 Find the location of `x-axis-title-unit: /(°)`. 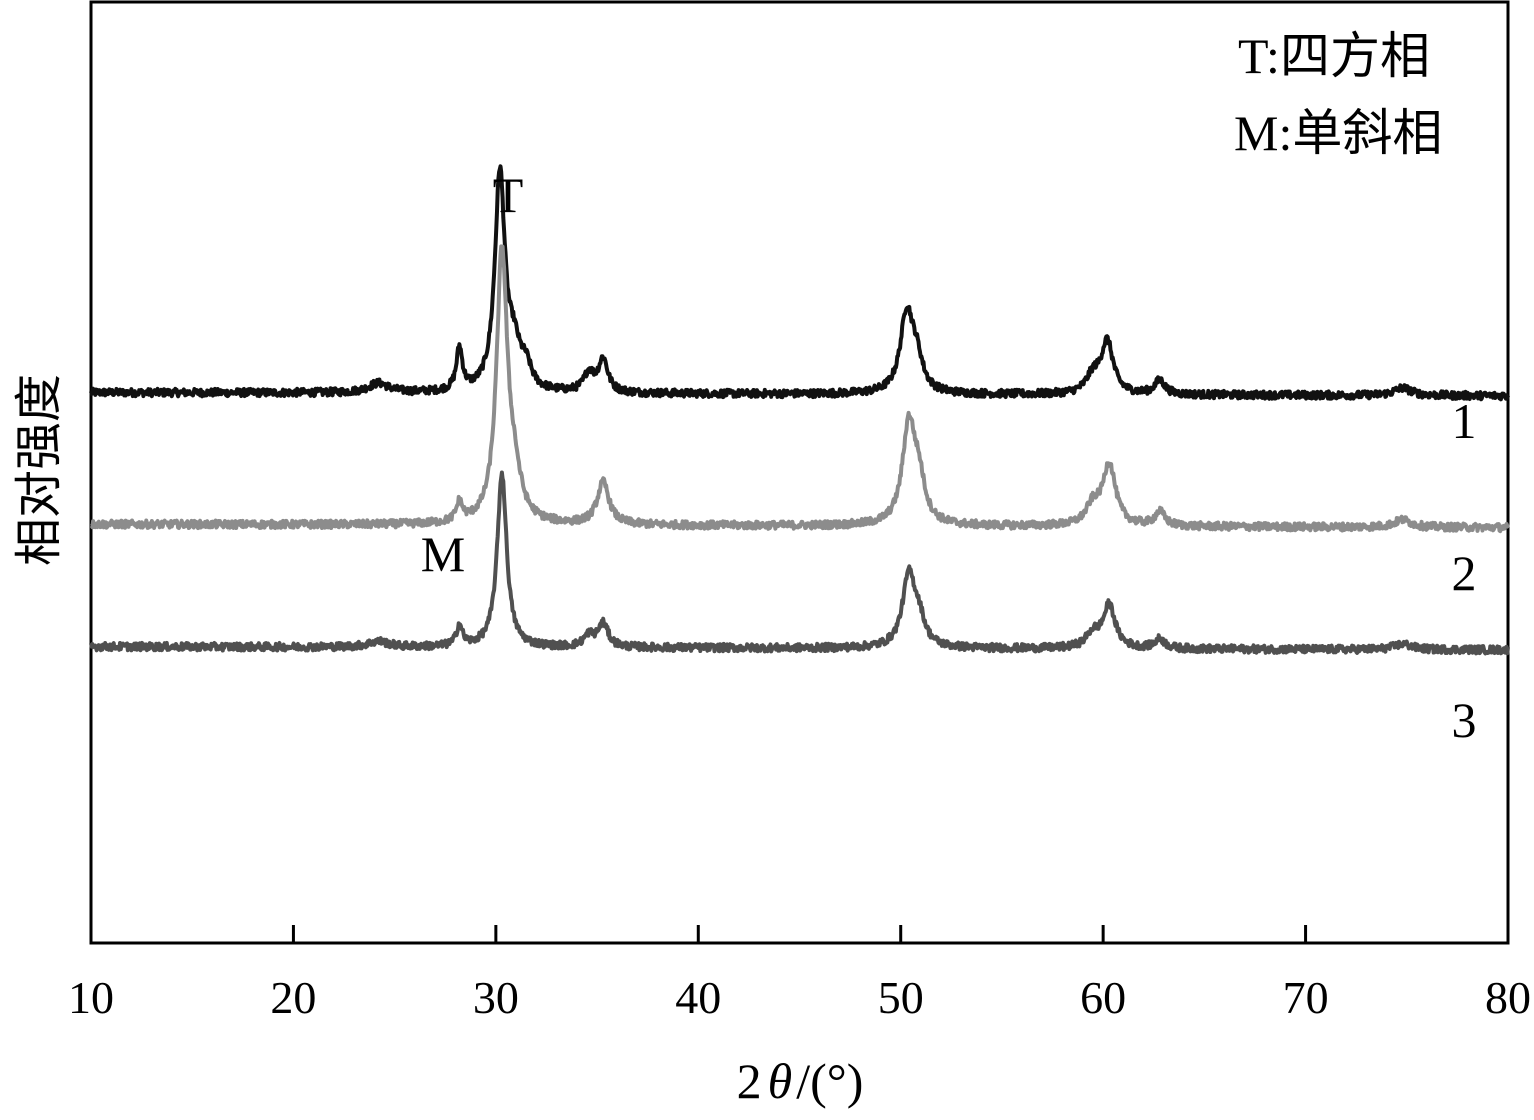

x-axis-title-unit: /(°) is located at coordinates (829, 1081).